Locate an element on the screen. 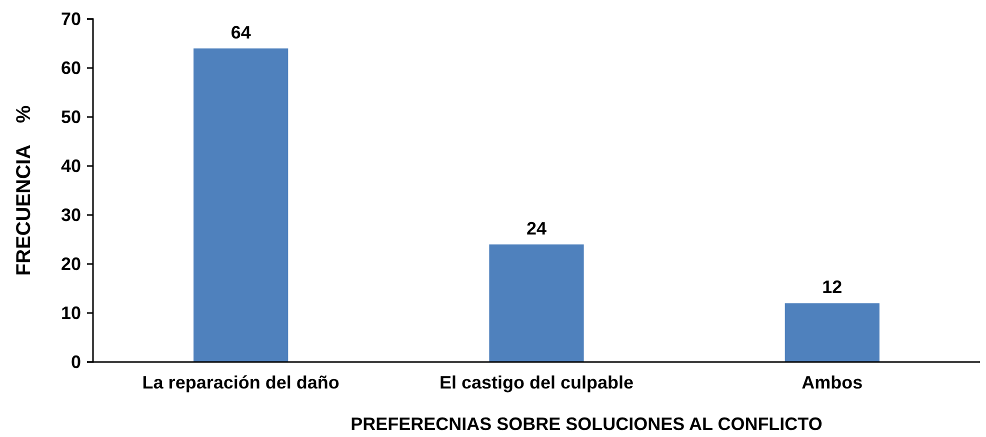 The height and width of the screenshot is (437, 986). data-label: 12 is located at coordinates (832, 287).